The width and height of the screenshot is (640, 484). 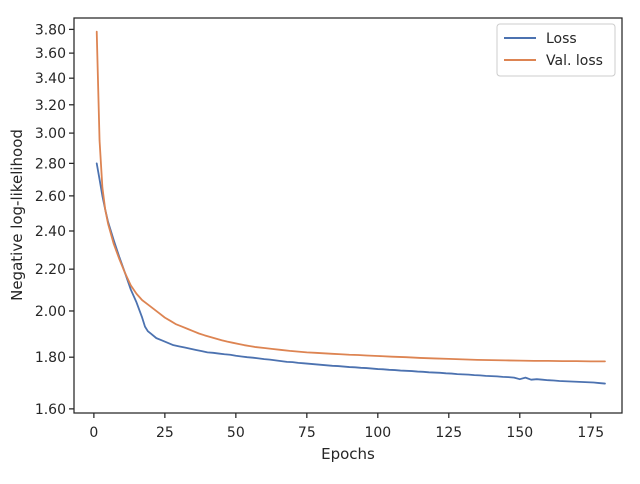 What do you see at coordinates (590, 433) in the screenshot?
I see `x-tick-label: 175` at bounding box center [590, 433].